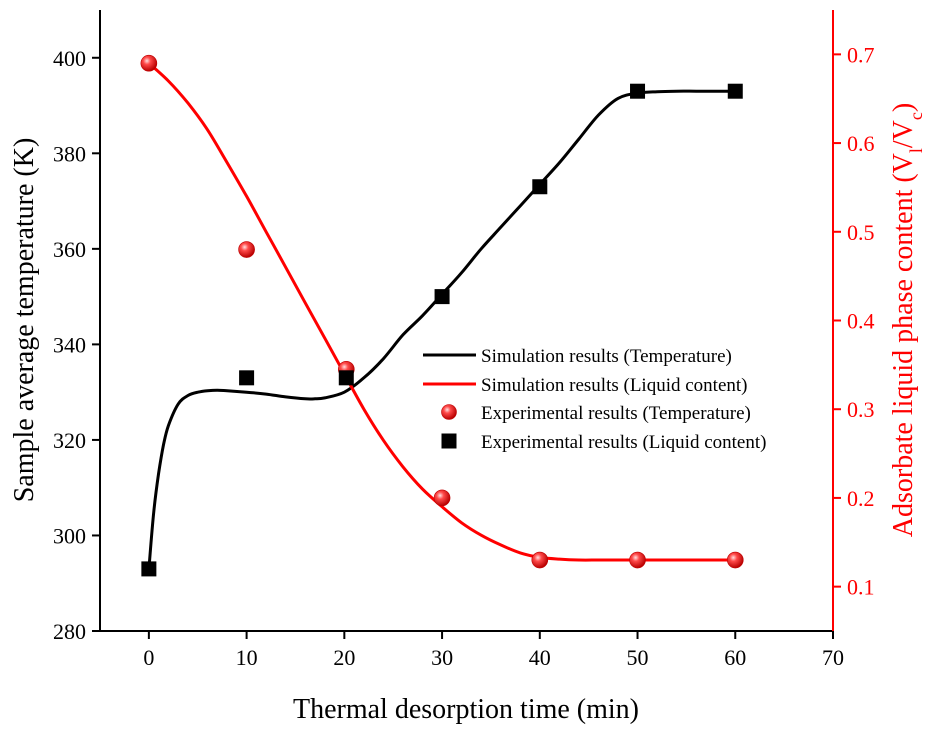  What do you see at coordinates (69, 58) in the screenshot?
I see `left-y-tick-label: 400` at bounding box center [69, 58].